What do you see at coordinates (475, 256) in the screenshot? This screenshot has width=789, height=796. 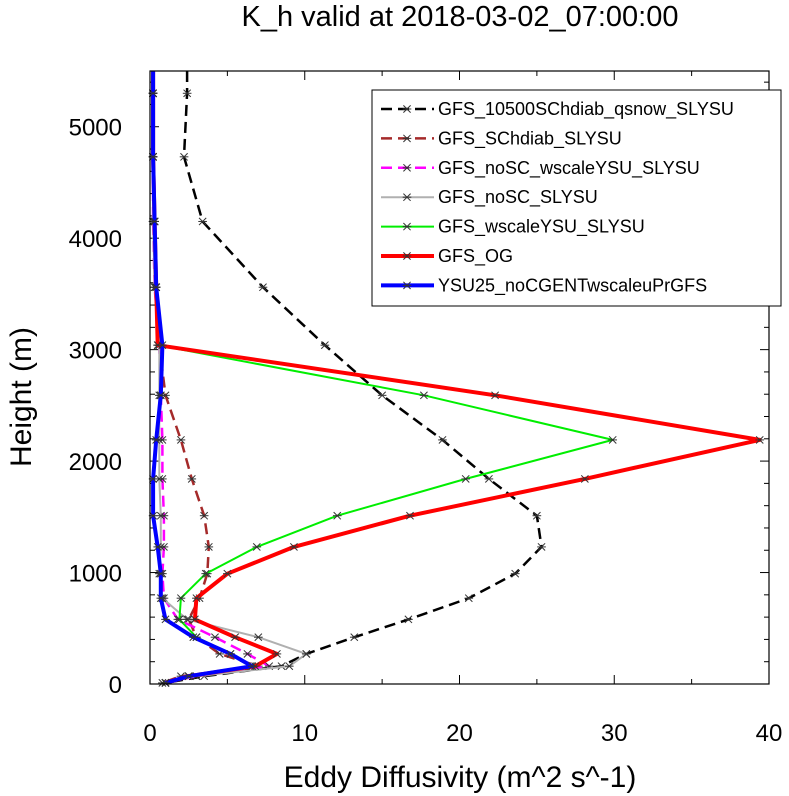 I see `legend-label: GFS_OG` at bounding box center [475, 256].